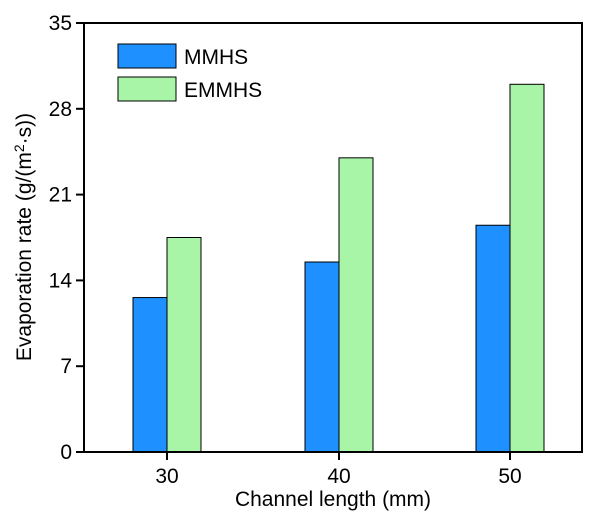  What do you see at coordinates (61, 280) in the screenshot?
I see `y-tick-label-14: 14` at bounding box center [61, 280].